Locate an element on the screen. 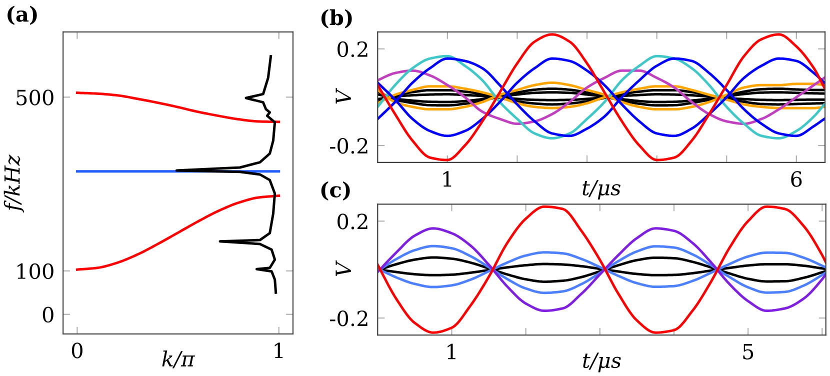  x-tick-label: 5 is located at coordinates (748, 352).